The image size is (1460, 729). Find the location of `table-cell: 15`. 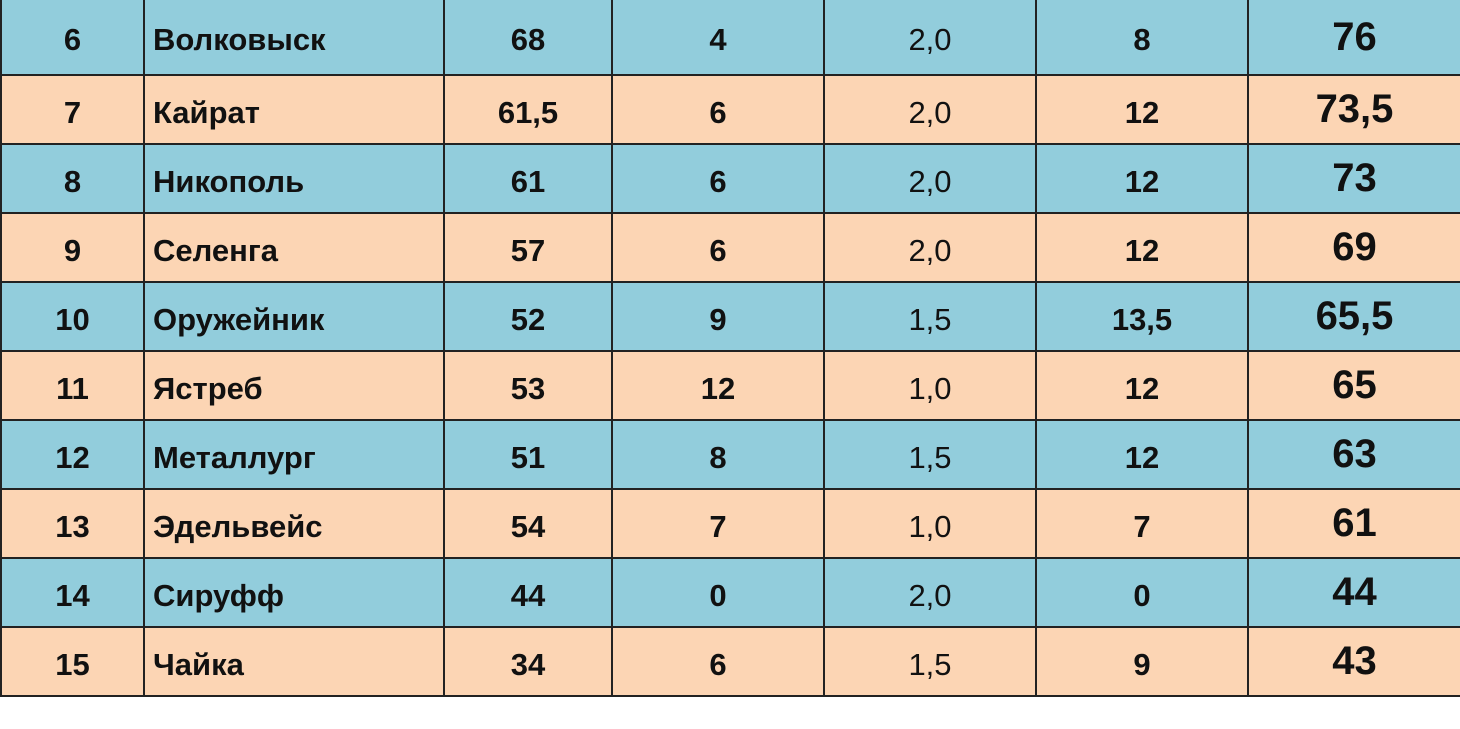

table-cell: 15 is located at coordinates (72, 661).